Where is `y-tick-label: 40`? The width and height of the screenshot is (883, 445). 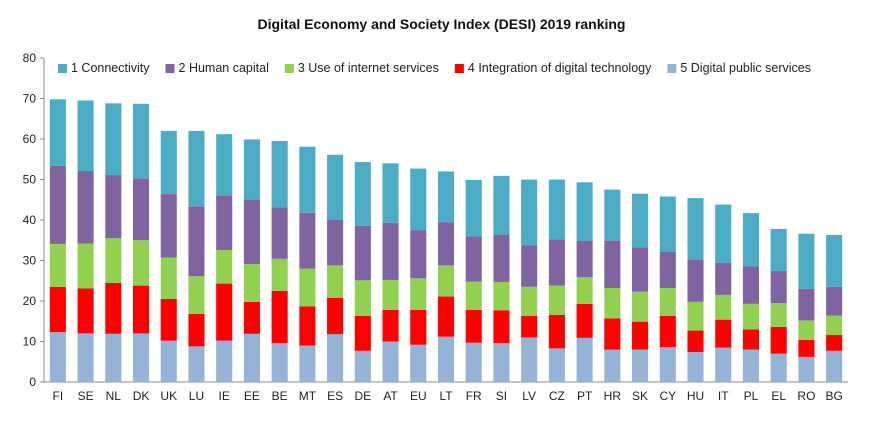
y-tick-label: 40 is located at coordinates (30, 220).